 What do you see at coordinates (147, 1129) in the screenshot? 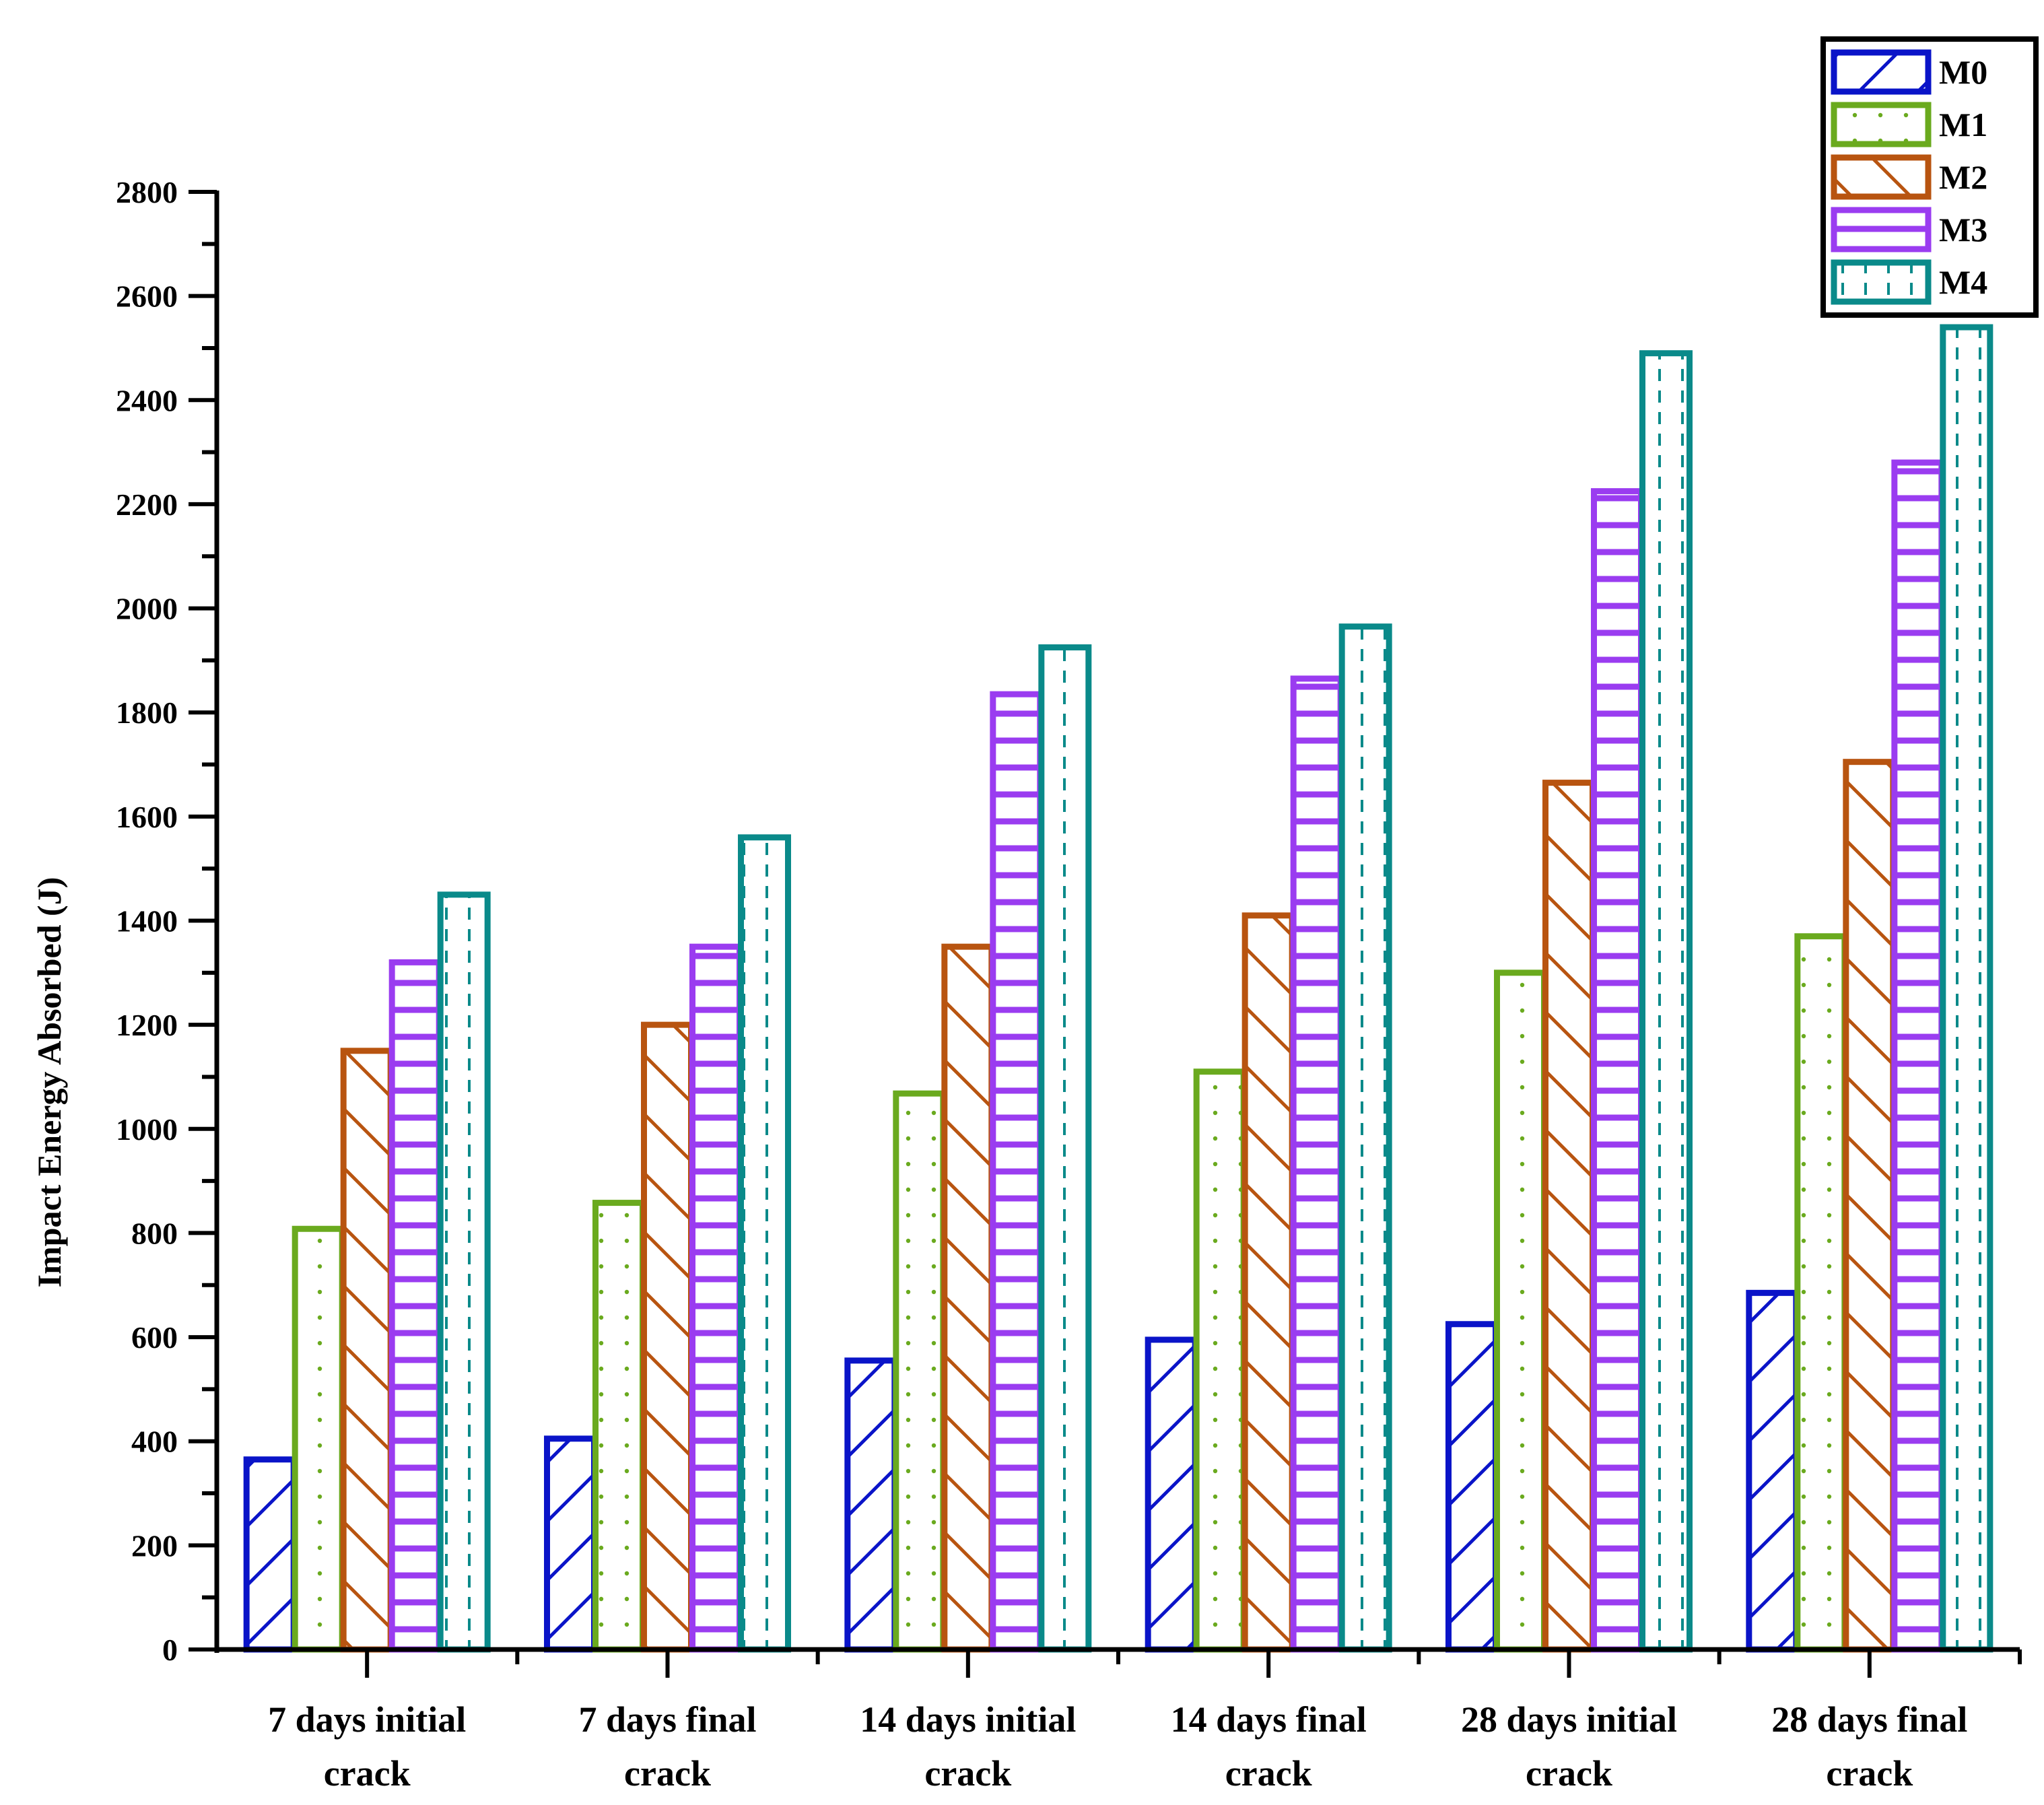
I see `y-tick-label: 1000` at bounding box center [147, 1129].